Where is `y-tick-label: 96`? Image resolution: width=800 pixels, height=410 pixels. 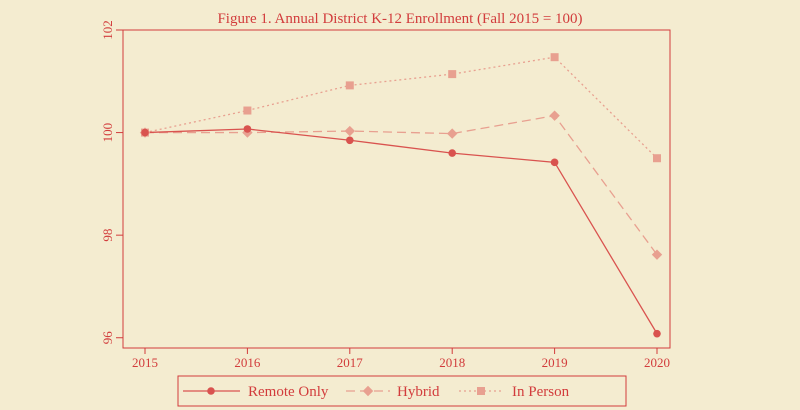
y-tick-label: 96 is located at coordinates (107, 338).